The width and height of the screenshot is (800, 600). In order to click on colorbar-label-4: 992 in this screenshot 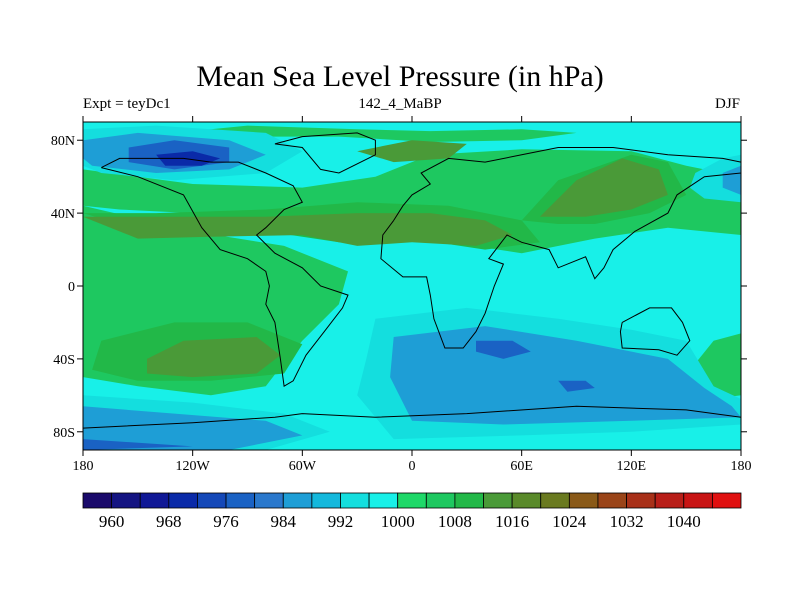, I will do `click(341, 521)`.